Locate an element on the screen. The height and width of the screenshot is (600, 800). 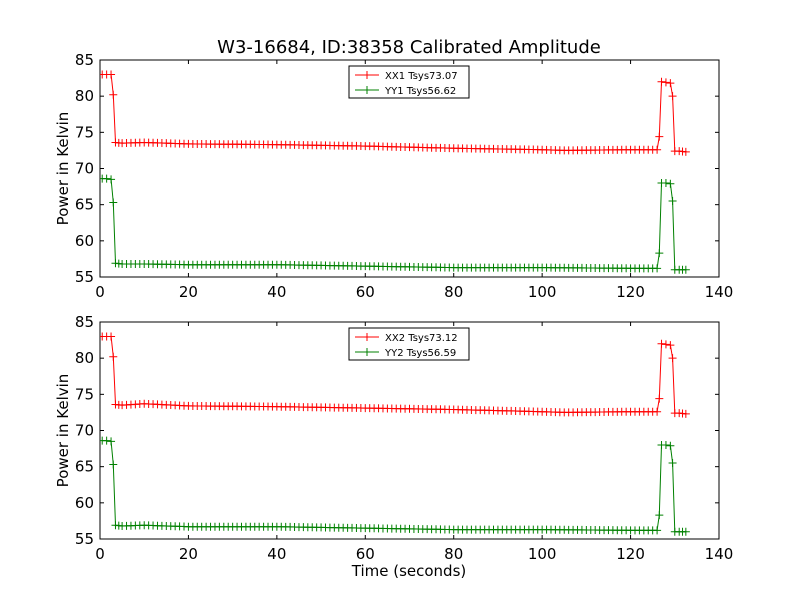
legend-label: YY2 Tsys56.59 is located at coordinates (420, 353).